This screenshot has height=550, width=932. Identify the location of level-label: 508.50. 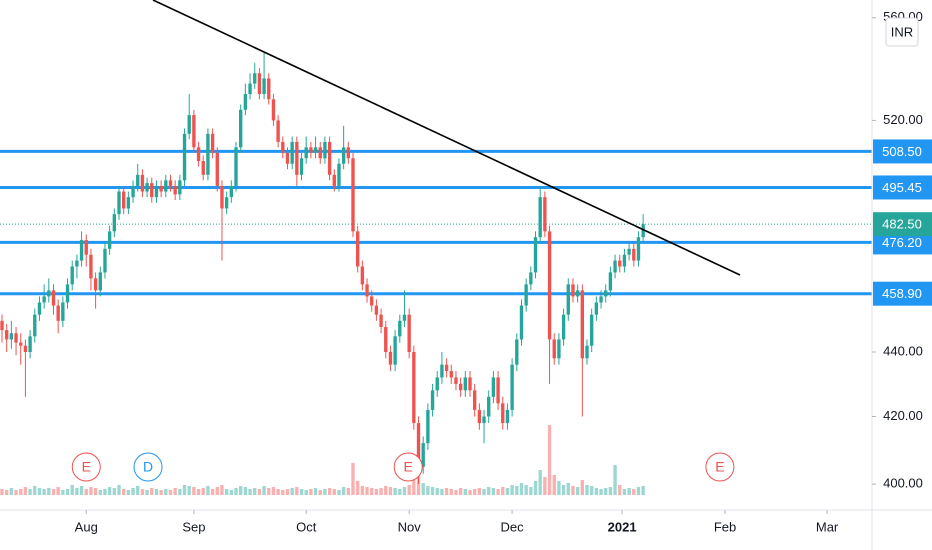
(902, 151).